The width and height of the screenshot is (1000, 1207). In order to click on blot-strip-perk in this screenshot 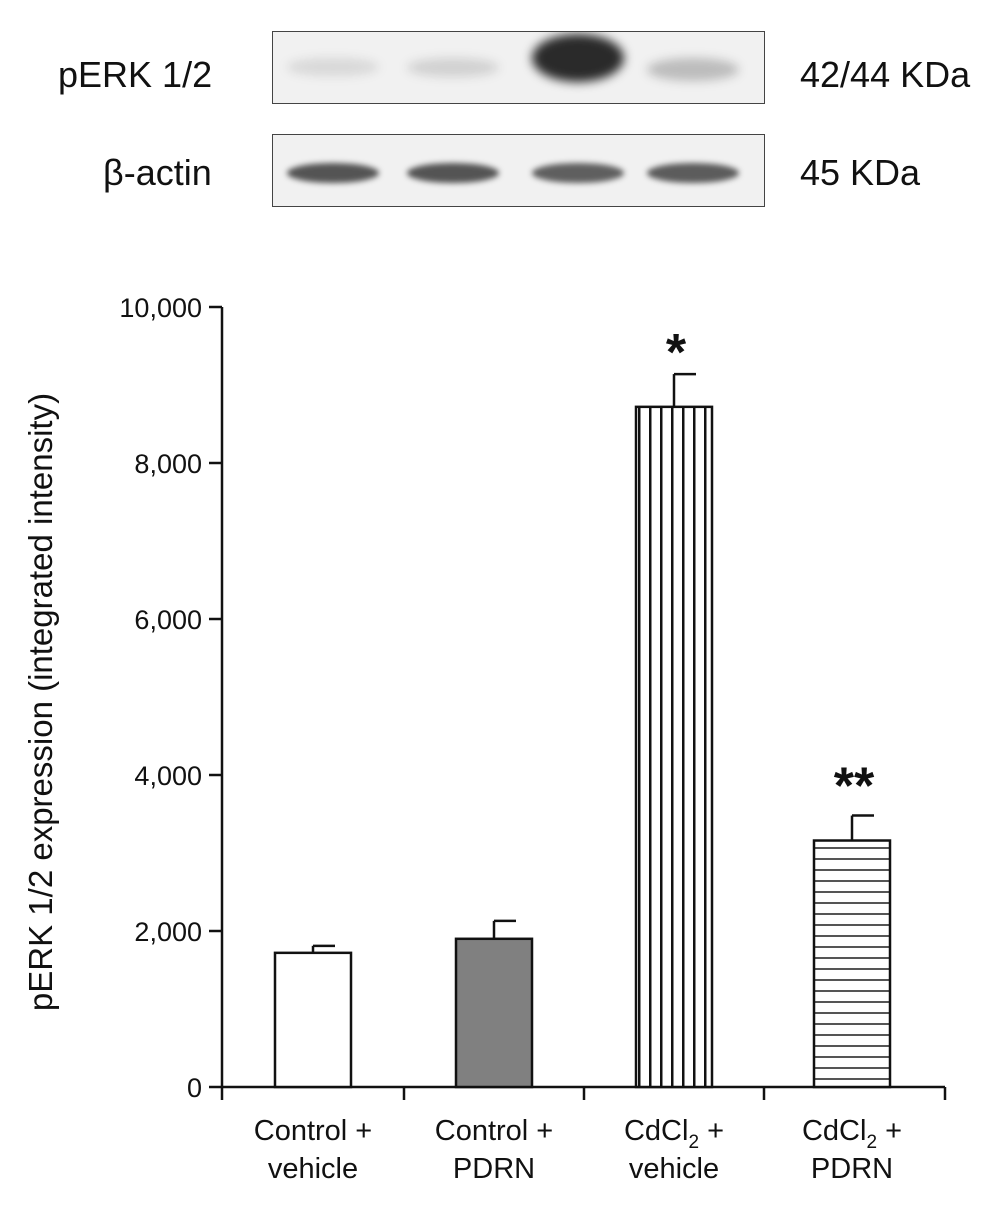, I will do `click(518, 67)`.